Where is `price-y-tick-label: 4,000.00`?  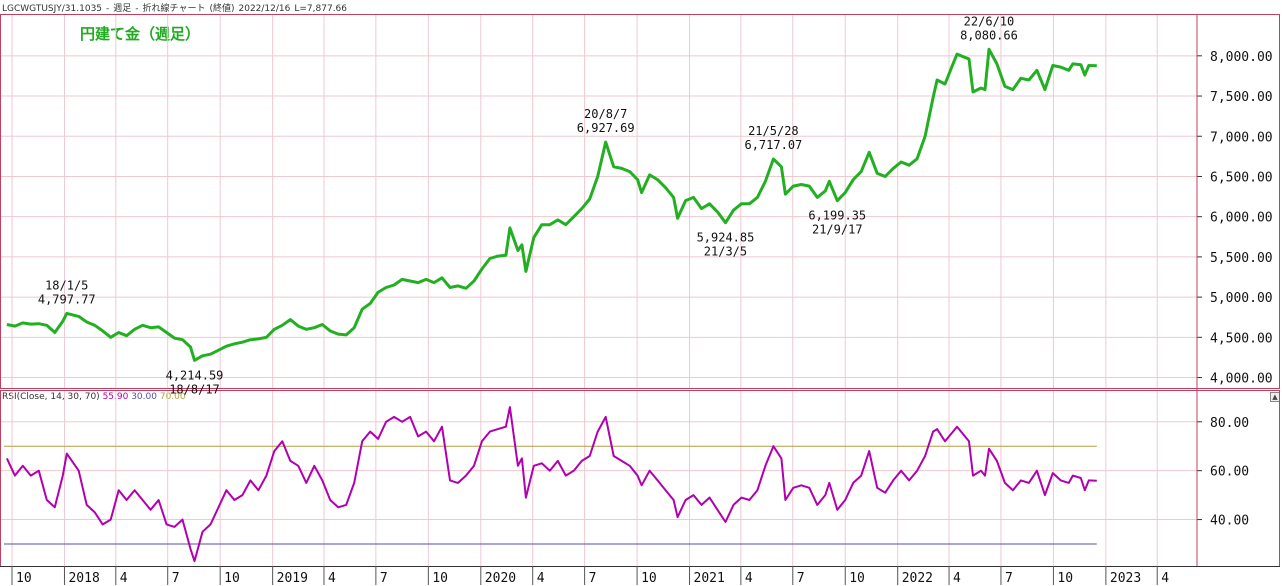
price-y-tick-label: 4,000.00 is located at coordinates (1241, 379).